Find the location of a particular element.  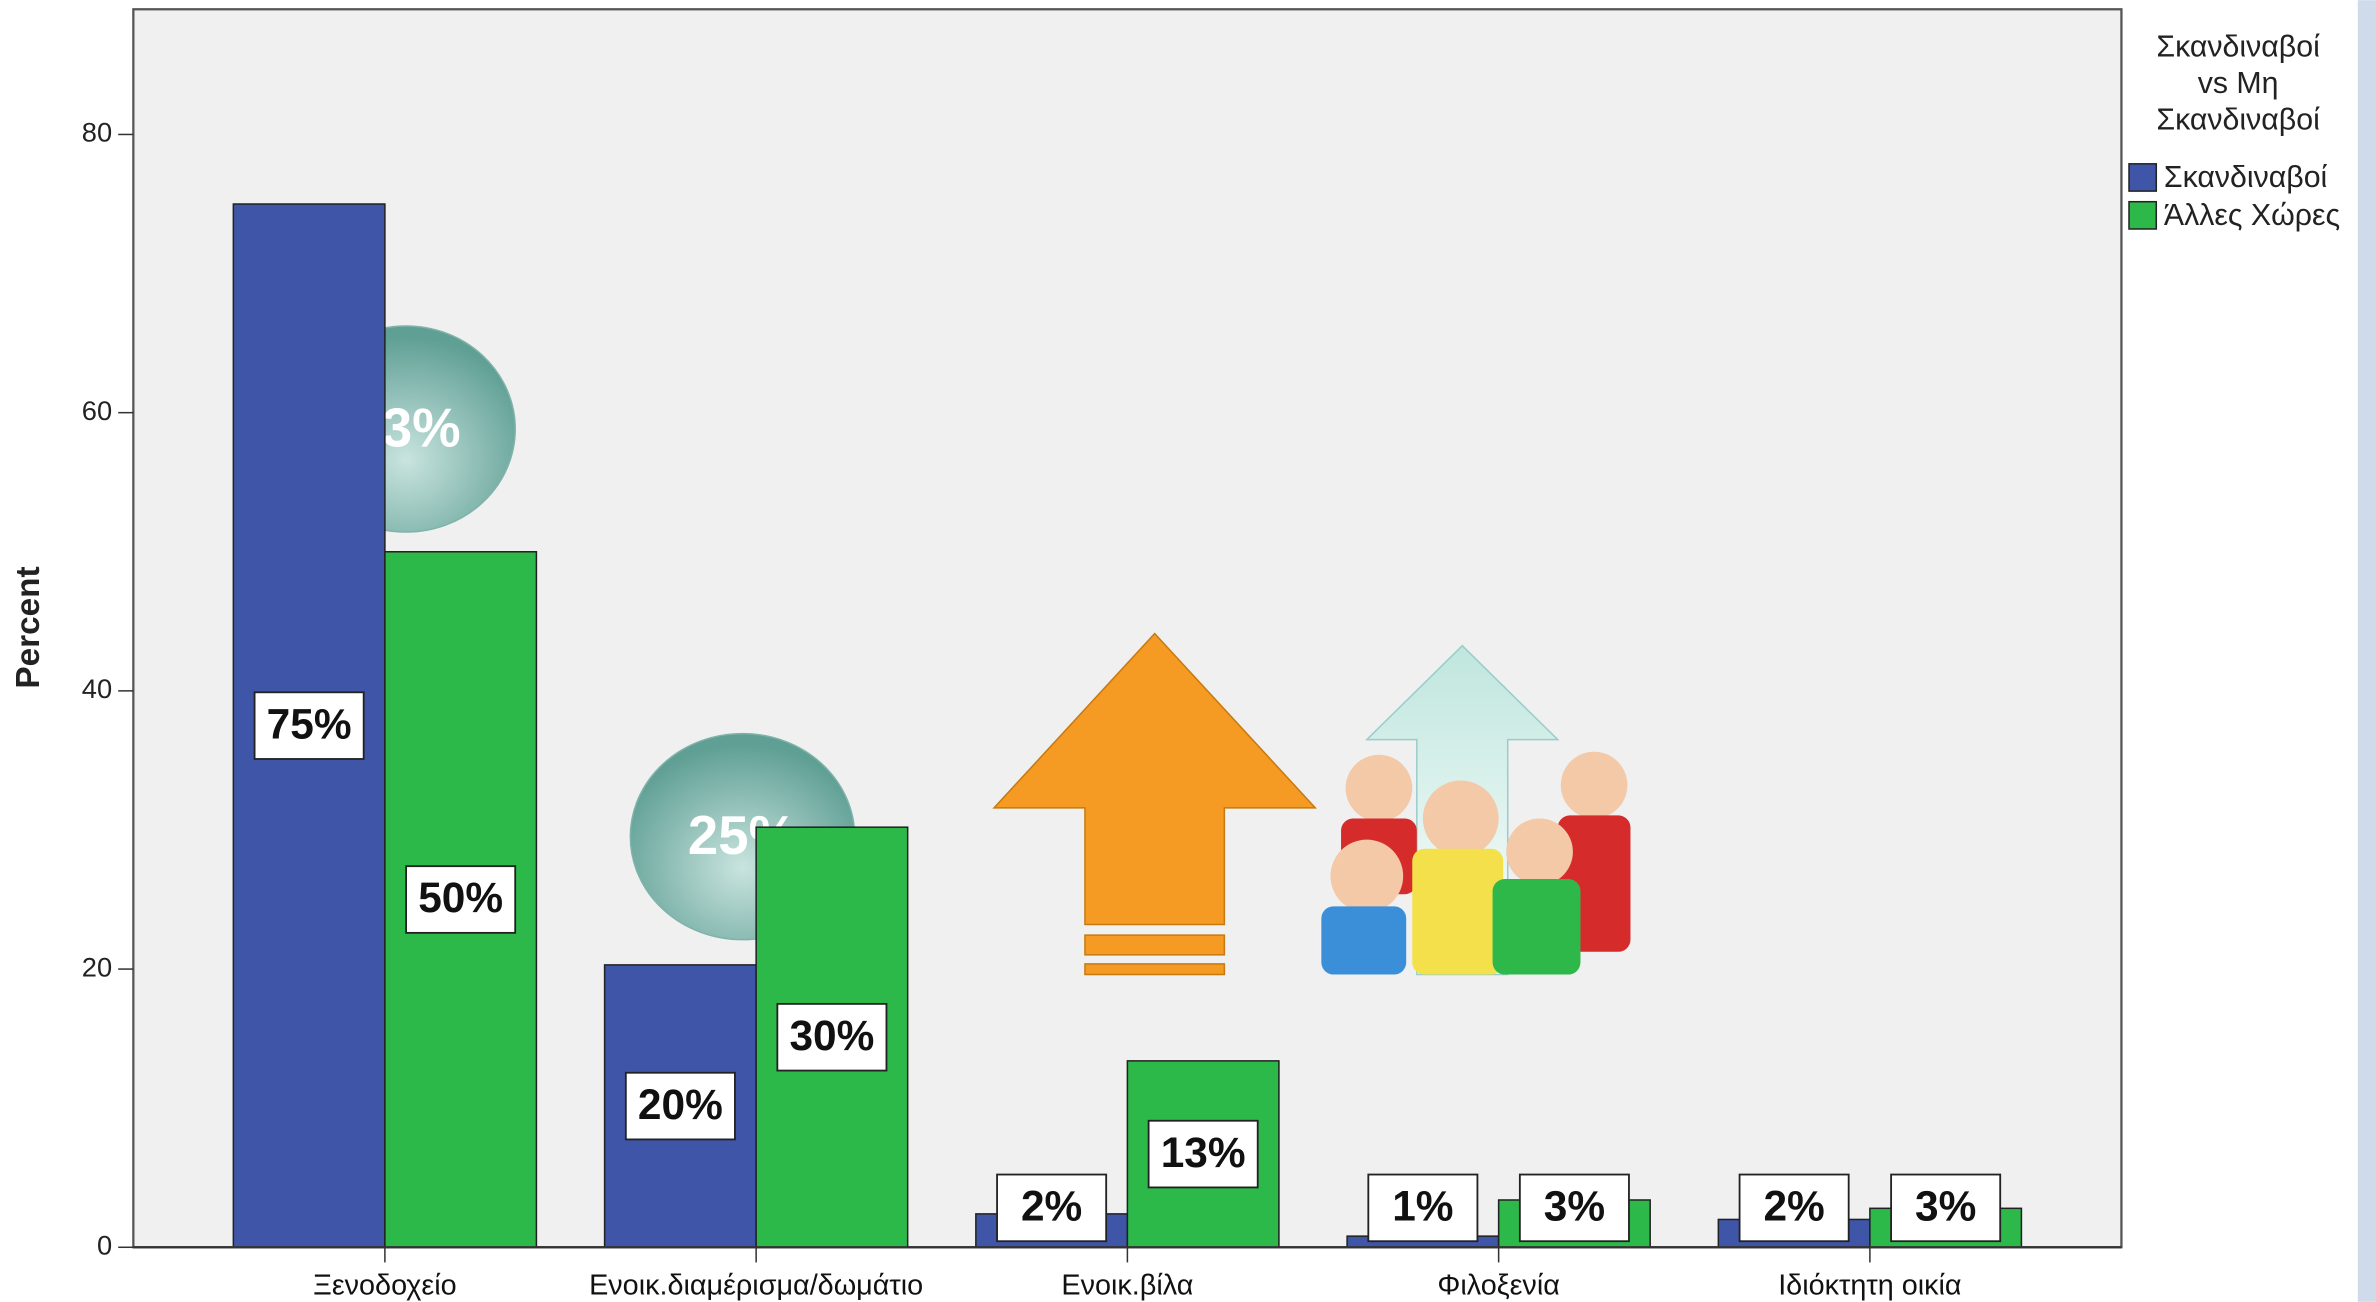

value-label: 50% is located at coordinates (460, 897).